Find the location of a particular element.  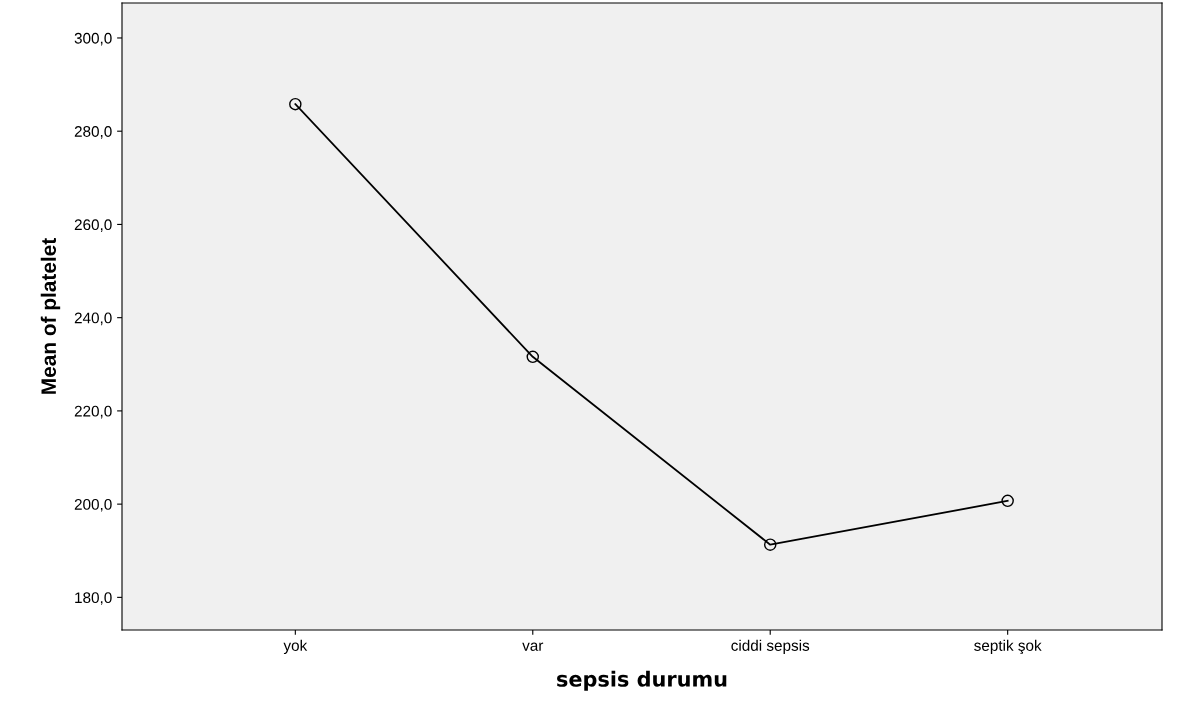

y-tick-label: 300,0 is located at coordinates (93, 39).